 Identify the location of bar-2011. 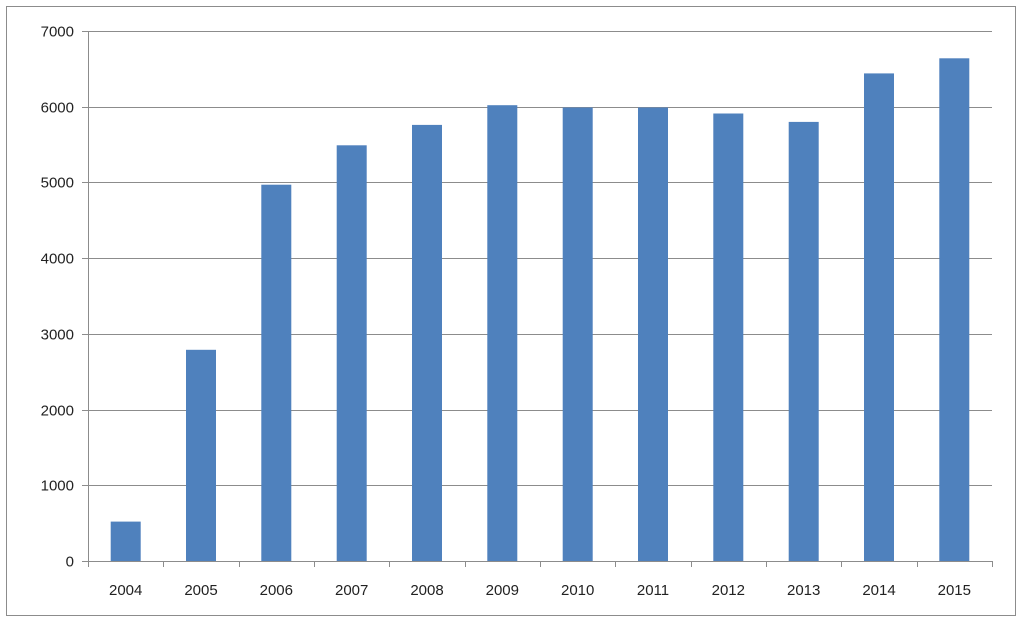
(653, 334).